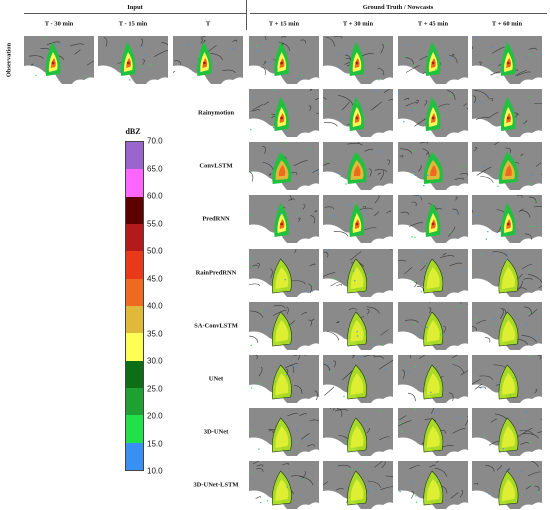 The image size is (550, 510). What do you see at coordinates (155, 223) in the screenshot?
I see `colorbar-tick: 55.0` at bounding box center [155, 223].